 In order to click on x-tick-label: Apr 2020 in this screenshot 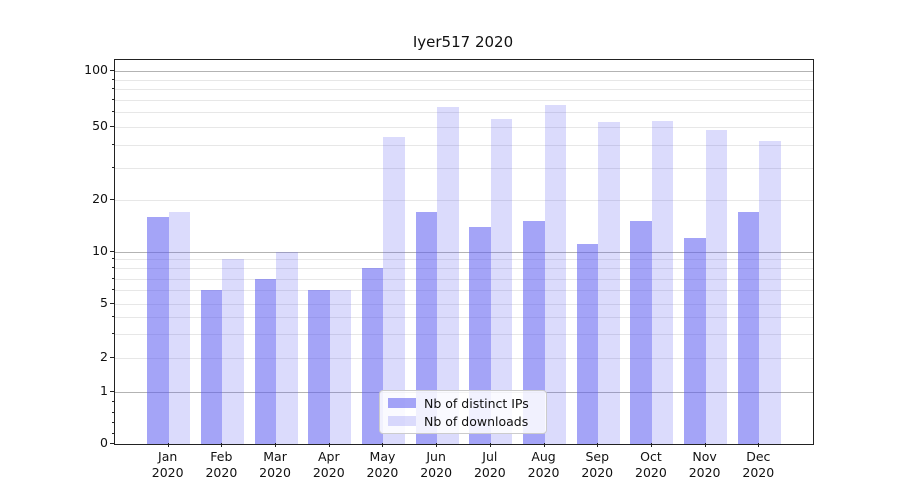, I will do `click(328, 464)`.